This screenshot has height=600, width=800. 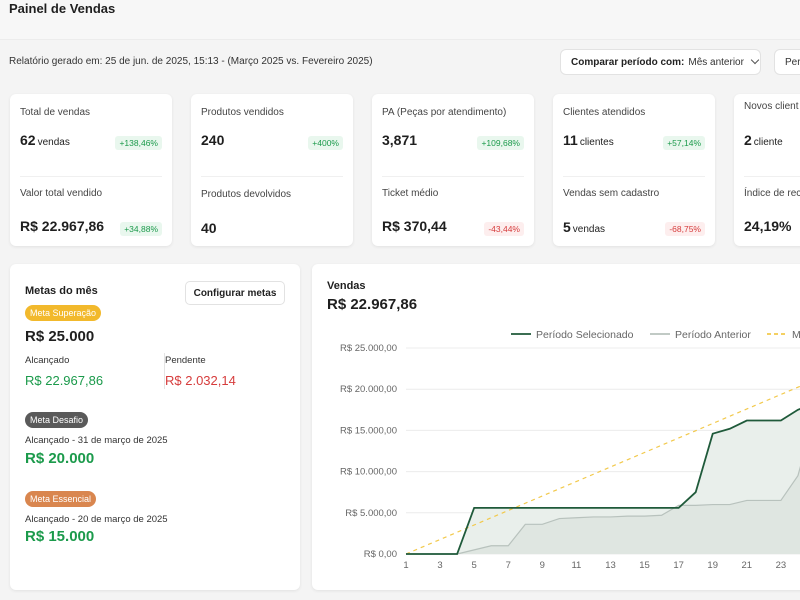 I want to click on x-tick-label: 21, so click(x=747, y=565).